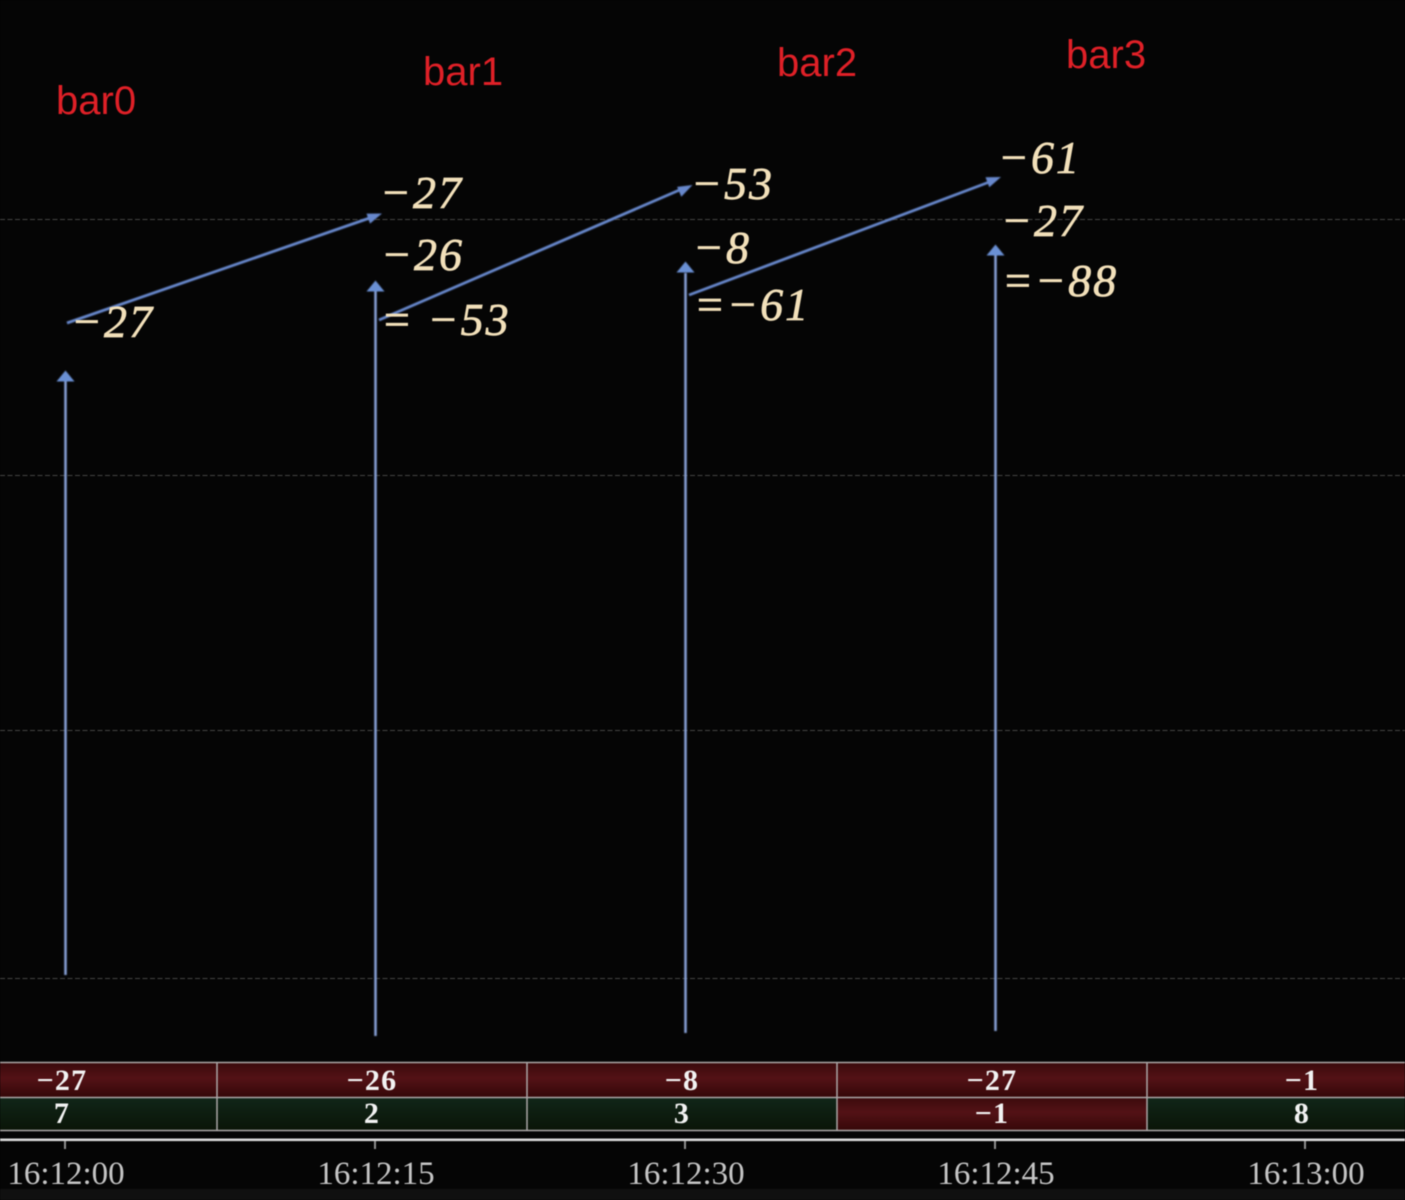 The height and width of the screenshot is (1200, 1405). Describe the element at coordinates (372, 1113) in the screenshot. I see `svg-text: 2` at that location.